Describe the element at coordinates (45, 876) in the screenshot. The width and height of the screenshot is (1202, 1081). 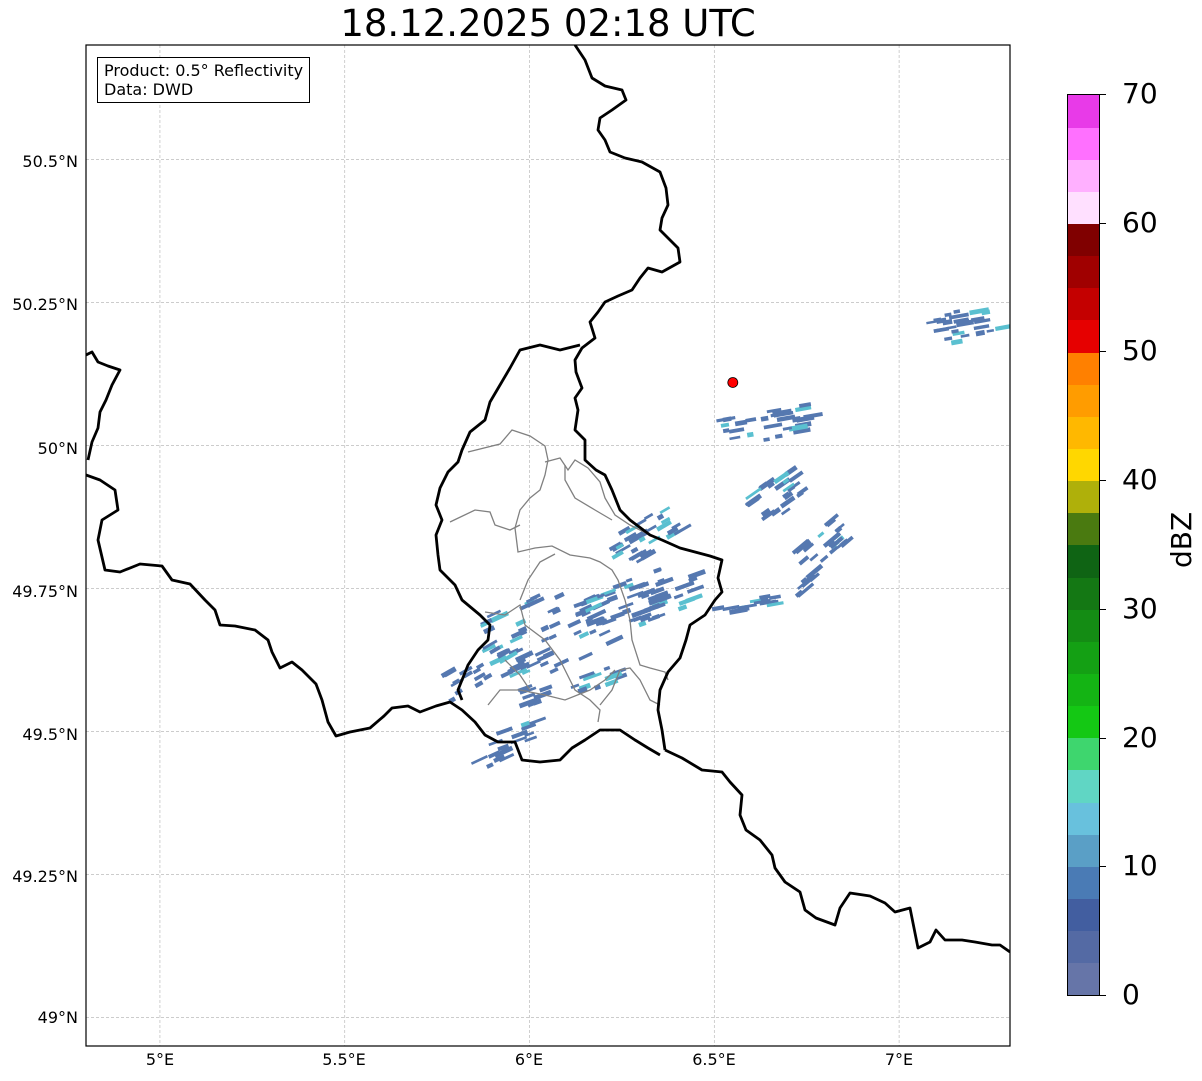
I see `y-tick-label: 49.25°N` at that location.